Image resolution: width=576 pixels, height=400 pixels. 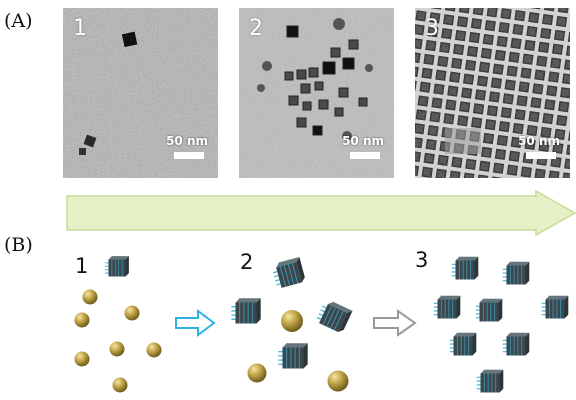 What do you see at coordinates (82, 266) in the screenshot?
I see `stage-1-number: 1` at bounding box center [82, 266].